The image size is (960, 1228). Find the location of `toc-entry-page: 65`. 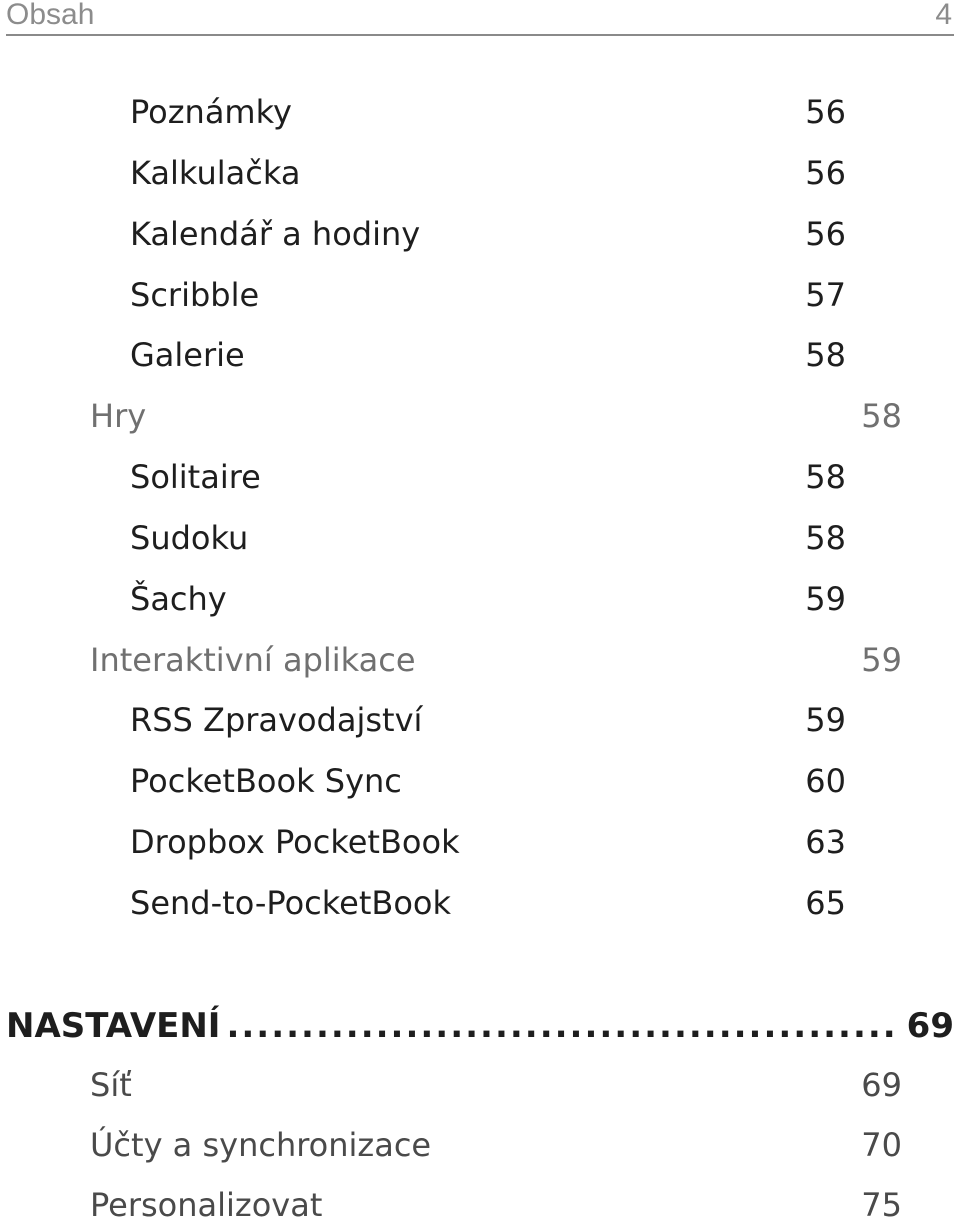

toc-entry-page: 65 is located at coordinates (825, 903).